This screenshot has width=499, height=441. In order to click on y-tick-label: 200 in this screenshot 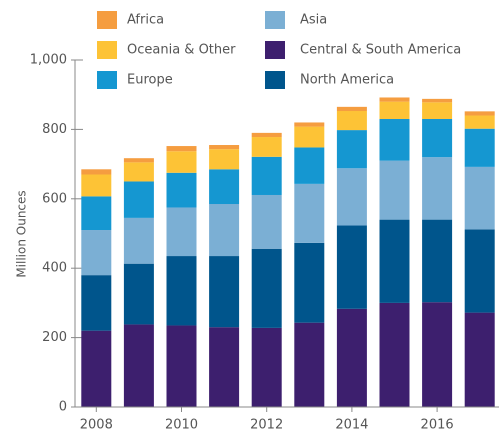, I will do `click(54, 337)`.